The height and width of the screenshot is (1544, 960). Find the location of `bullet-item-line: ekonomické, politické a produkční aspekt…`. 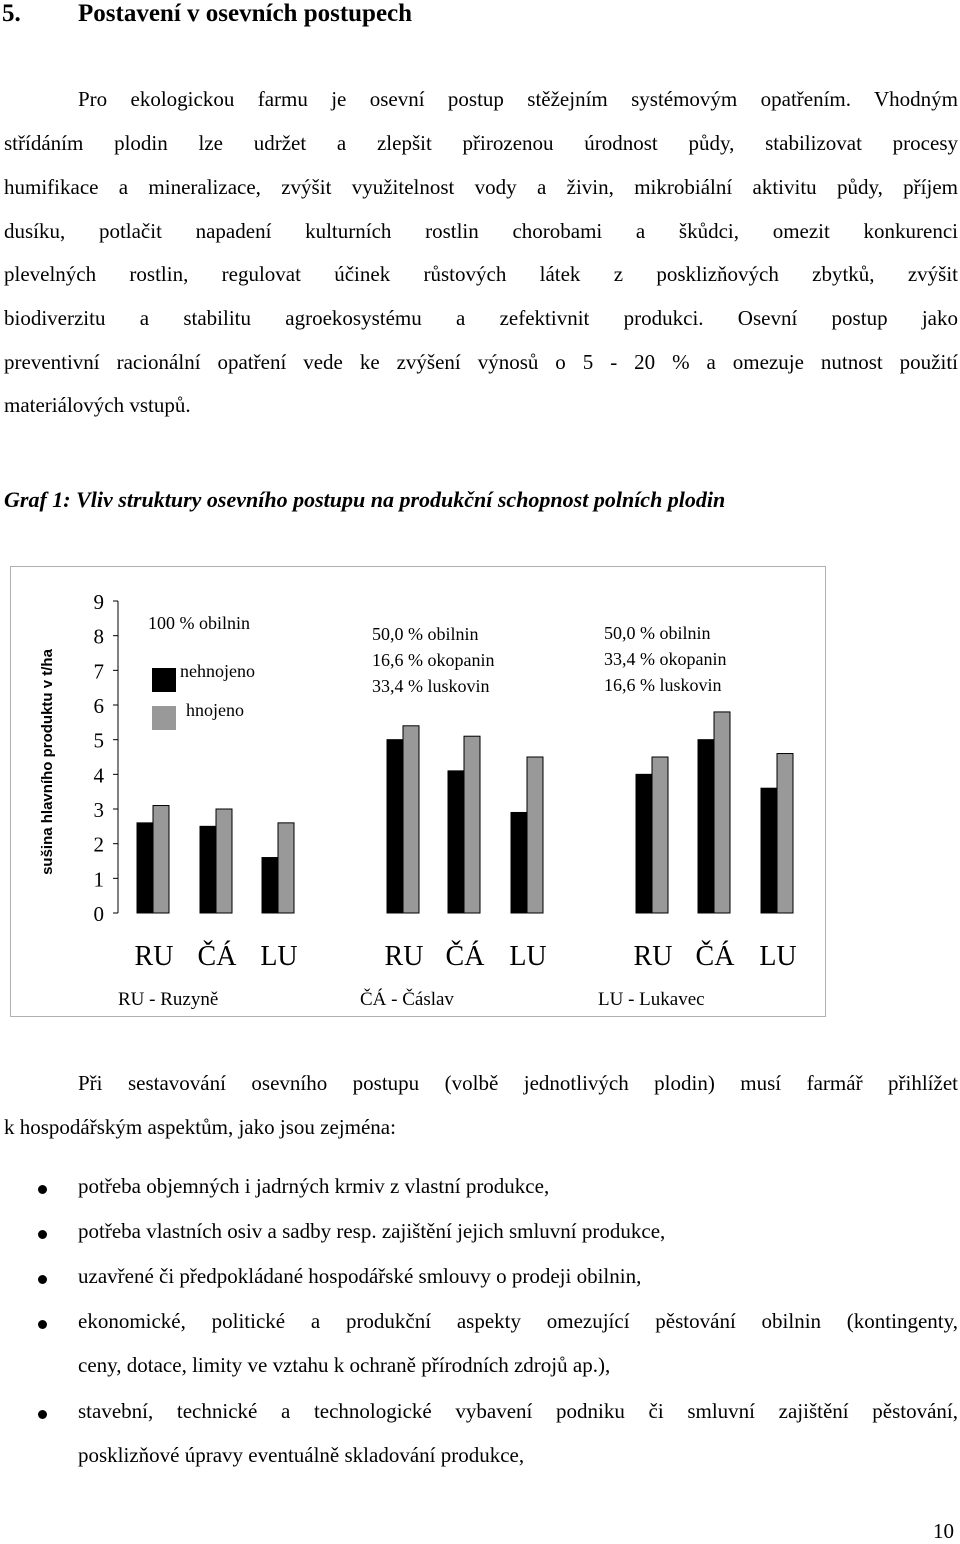

bullet-item-line: ekonomické, politické a produkční aspekt… is located at coordinates (518, 1321).